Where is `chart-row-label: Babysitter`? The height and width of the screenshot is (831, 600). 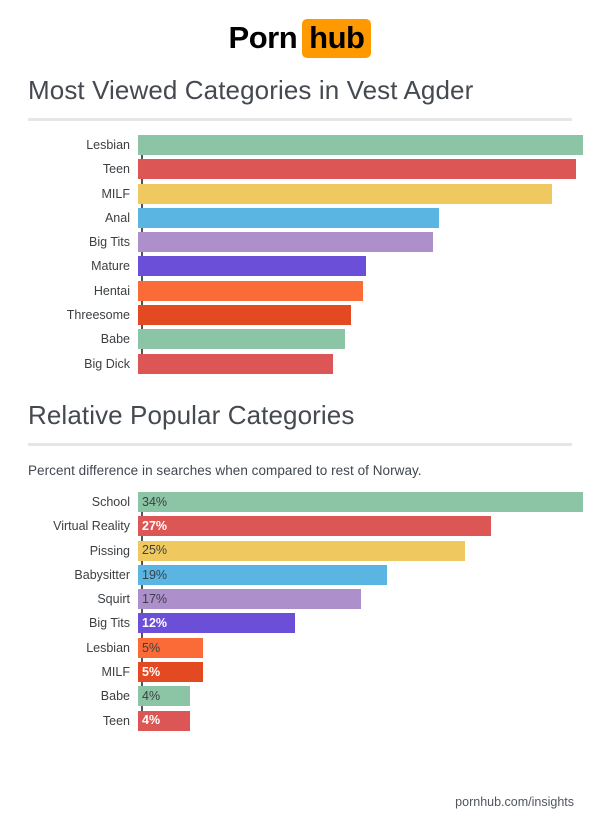
chart-row-label: Babysitter is located at coordinates (102, 574).